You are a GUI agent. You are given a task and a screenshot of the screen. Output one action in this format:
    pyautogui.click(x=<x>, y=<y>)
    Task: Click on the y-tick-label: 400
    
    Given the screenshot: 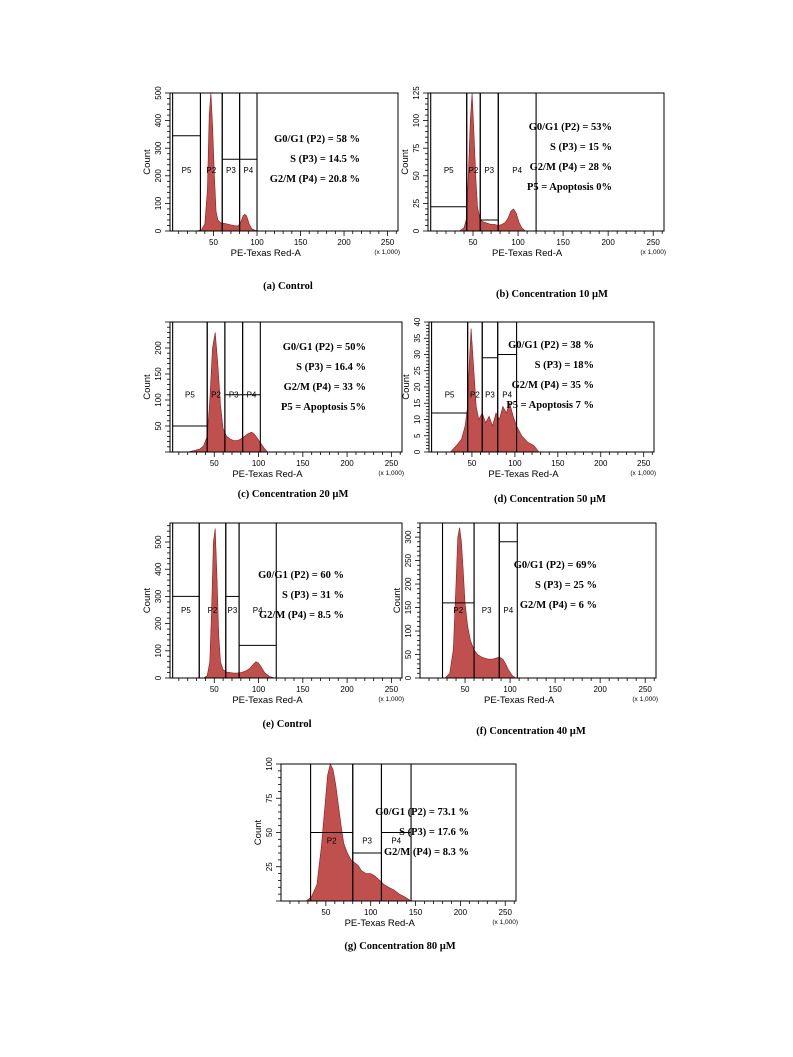 What is the action you would take?
    pyautogui.click(x=158, y=120)
    